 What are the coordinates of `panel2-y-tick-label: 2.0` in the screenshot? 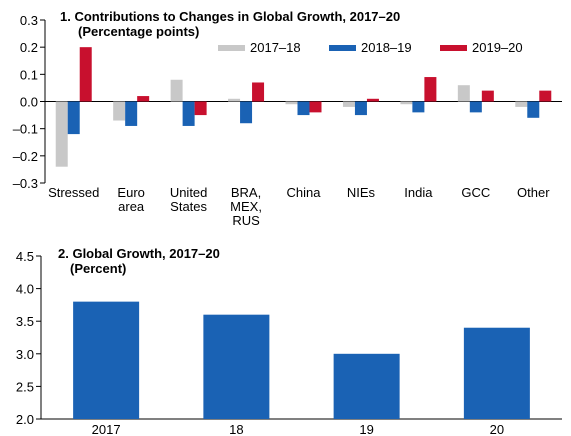 It's located at (25, 419).